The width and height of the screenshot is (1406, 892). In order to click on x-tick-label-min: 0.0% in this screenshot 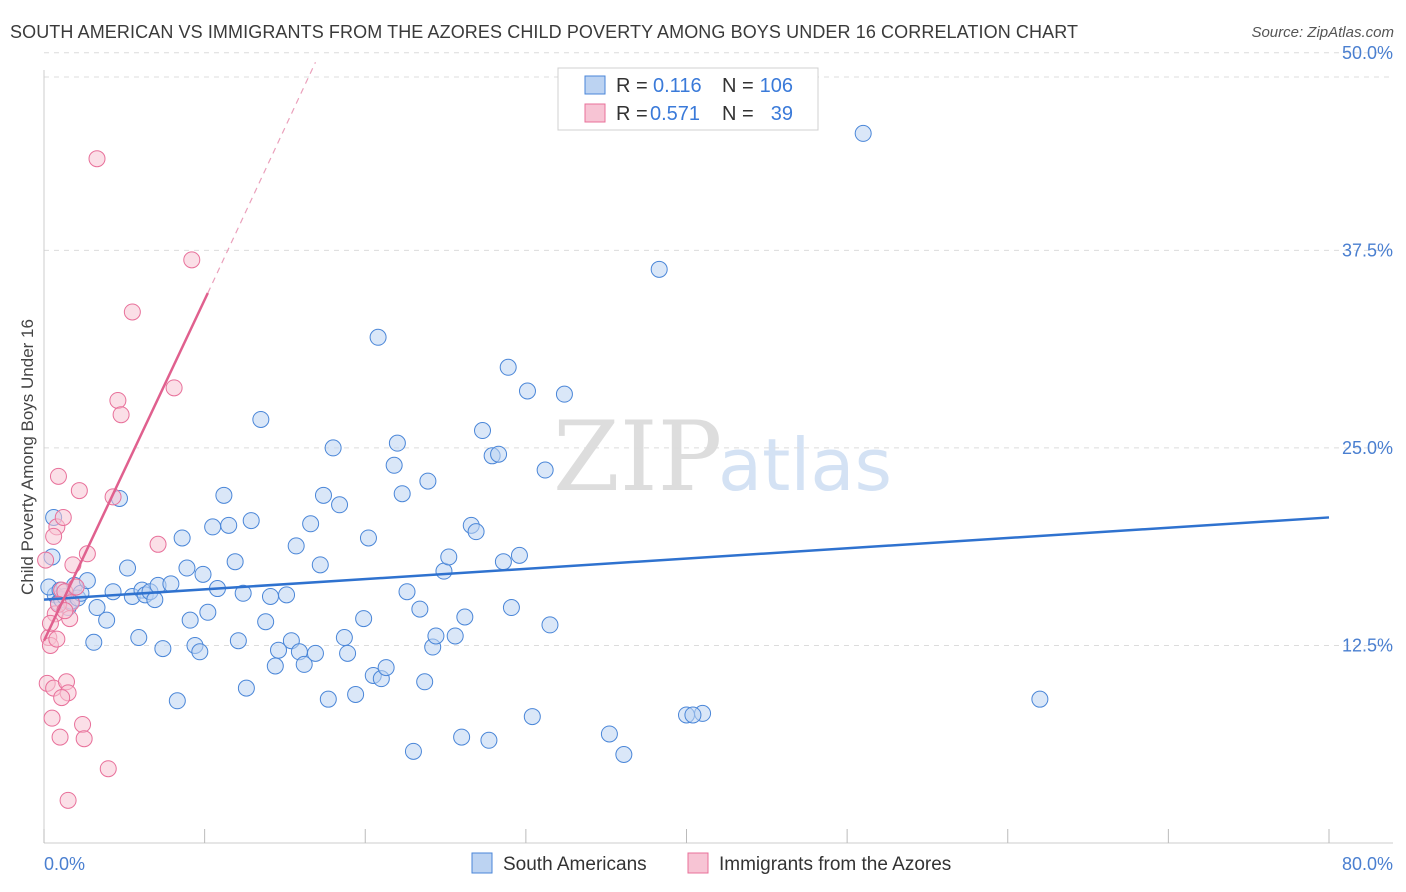, I will do `click(64, 864)`.